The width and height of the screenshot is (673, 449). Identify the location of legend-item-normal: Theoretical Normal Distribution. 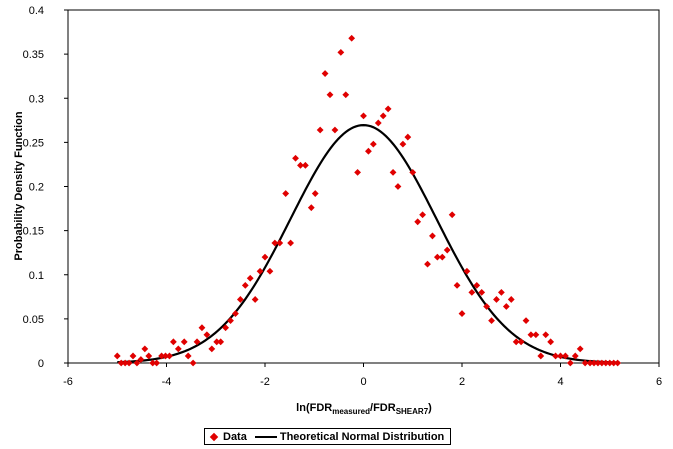
(349, 436).